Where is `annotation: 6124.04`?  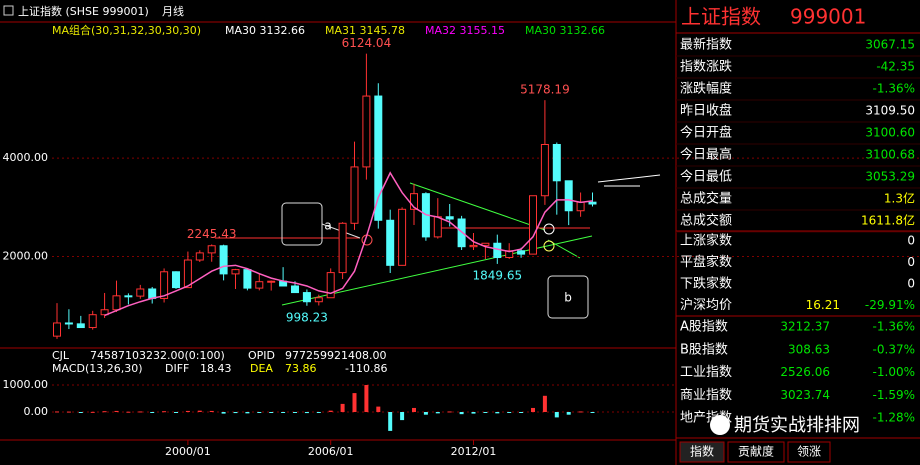 annotation: 6124.04 is located at coordinates (367, 43).